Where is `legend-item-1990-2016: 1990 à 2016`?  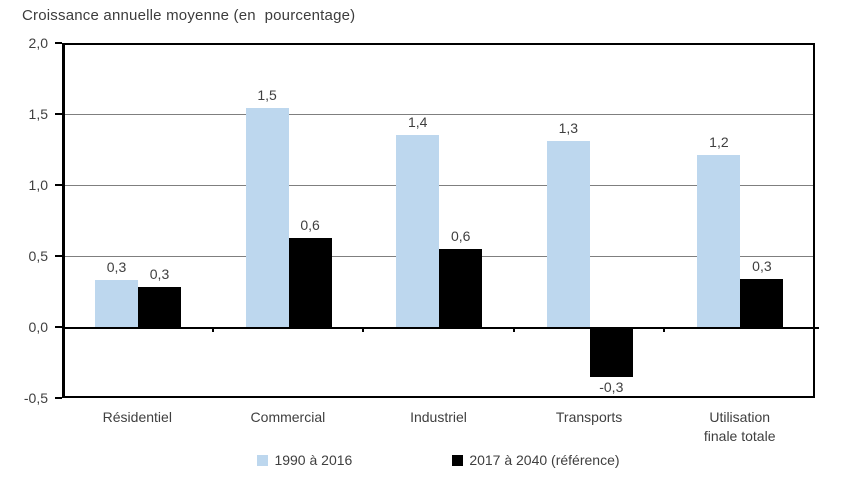 legend-item-1990-2016: 1990 à 2016 is located at coordinates (304, 460).